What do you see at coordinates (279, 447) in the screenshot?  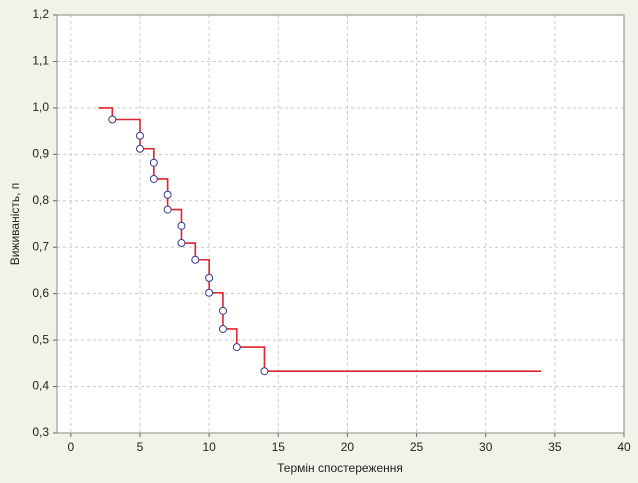 I see `x-tick-label: 15` at bounding box center [279, 447].